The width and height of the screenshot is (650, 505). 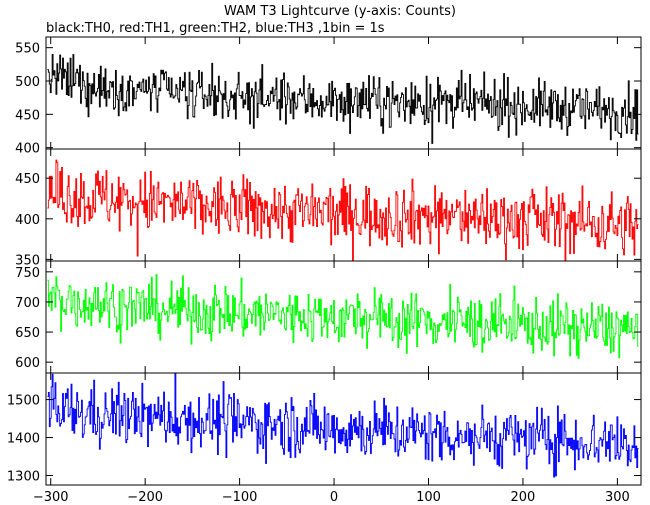 What do you see at coordinates (27, 333) in the screenshot?
I see `y-tick-label: 650` at bounding box center [27, 333].